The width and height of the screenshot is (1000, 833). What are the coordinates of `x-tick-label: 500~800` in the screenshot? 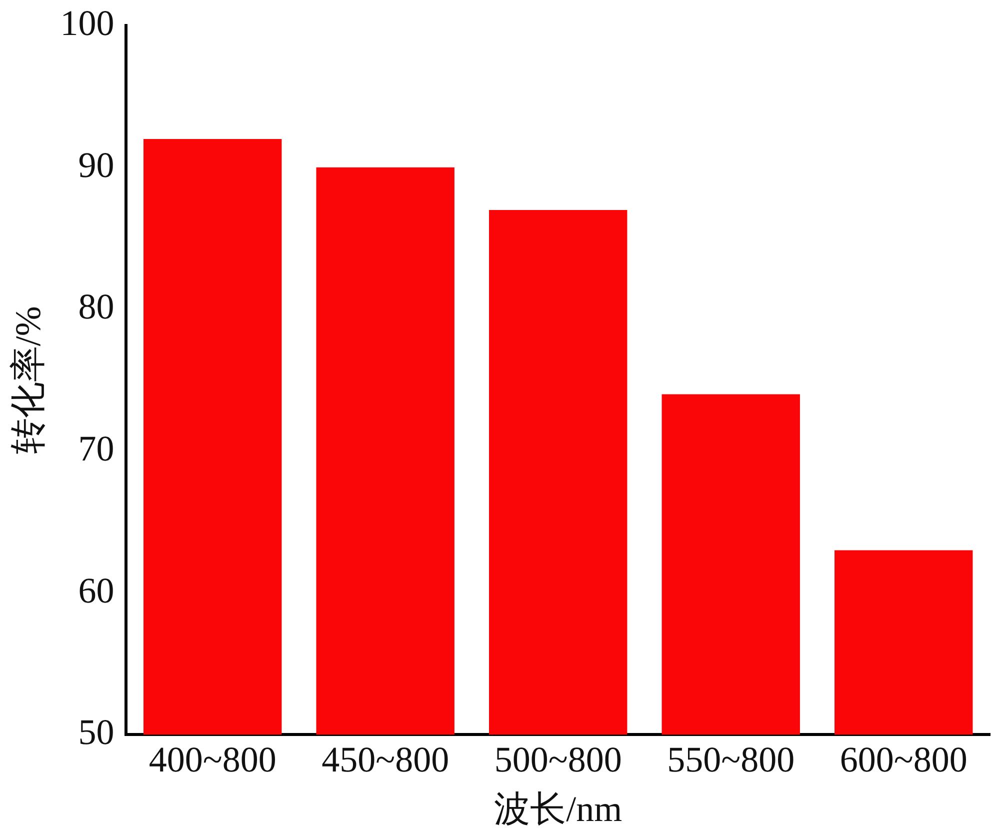 It's located at (558, 760).